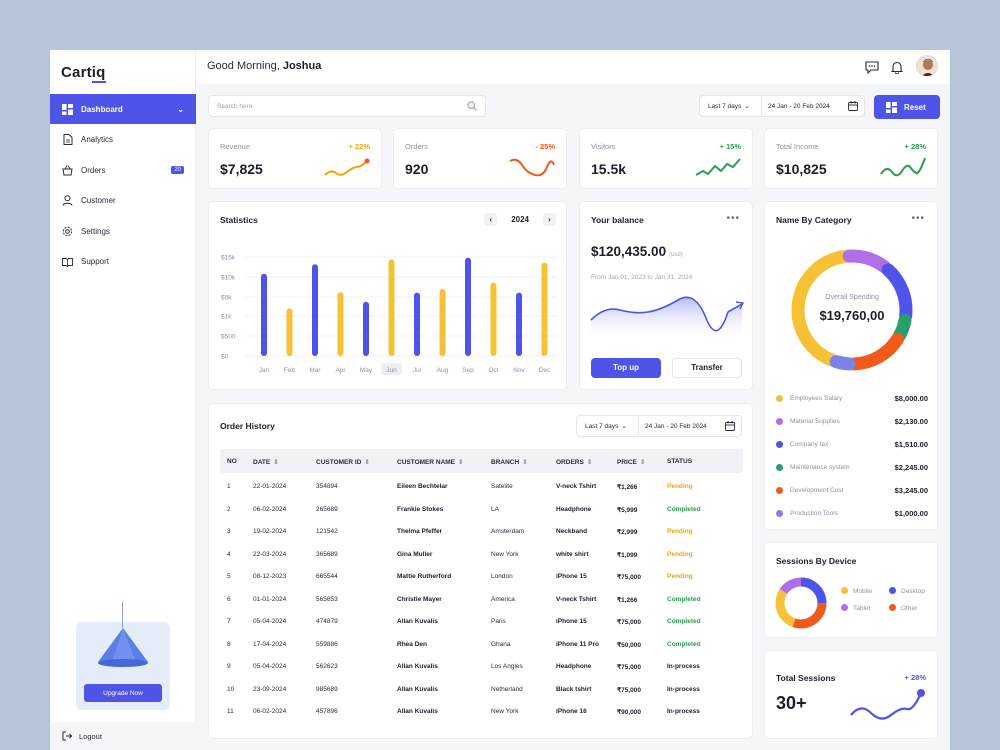 This screenshot has height=750, width=1000. What do you see at coordinates (339, 462) in the screenshot?
I see `column-label: CUSTOMER ID` at bounding box center [339, 462].